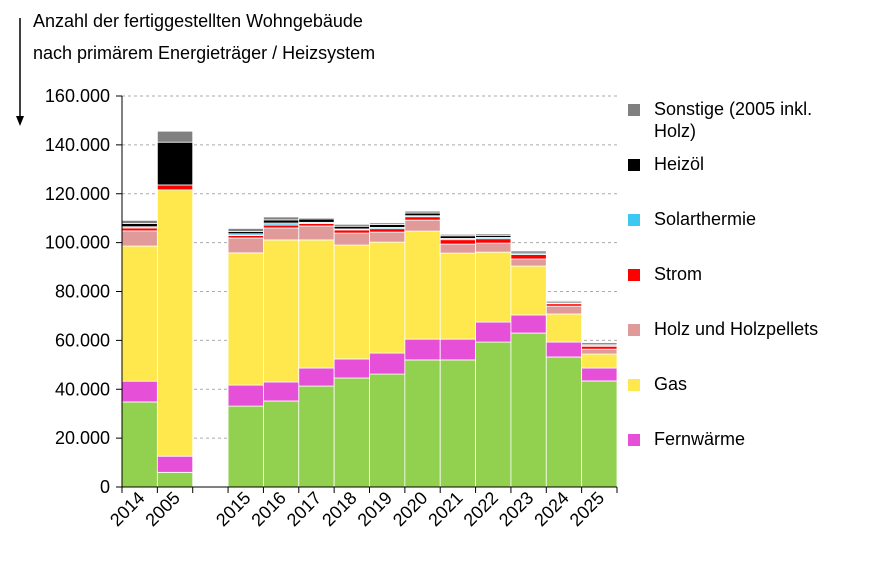 The height and width of the screenshot is (581, 872). Describe the element at coordinates (77, 145) in the screenshot. I see `y-tick-label: 140.000` at that location.